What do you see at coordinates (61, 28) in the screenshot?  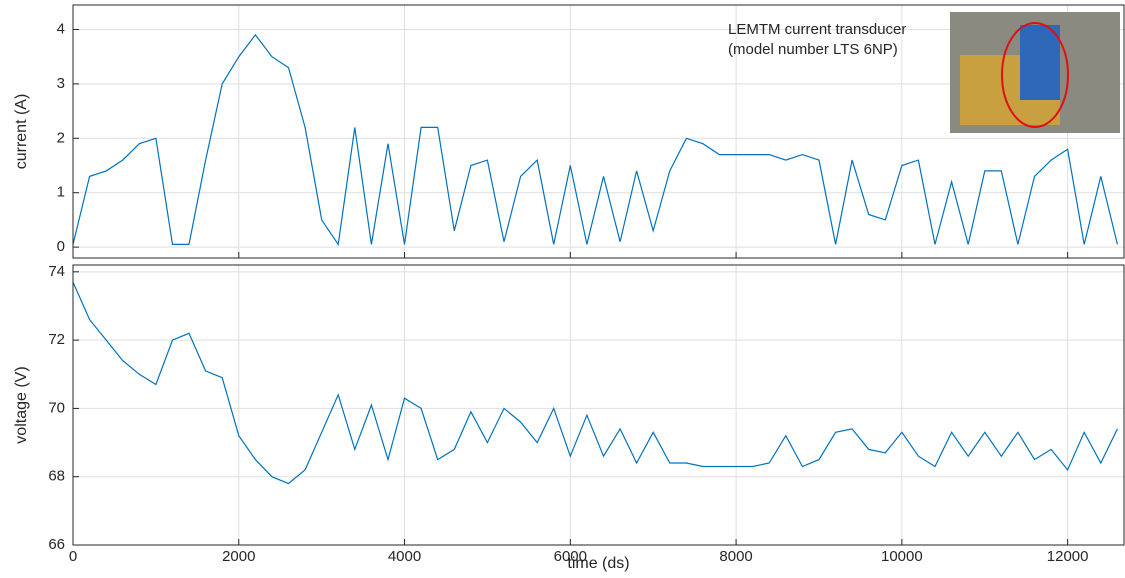 I see `y-tick-label: 4` at bounding box center [61, 28].